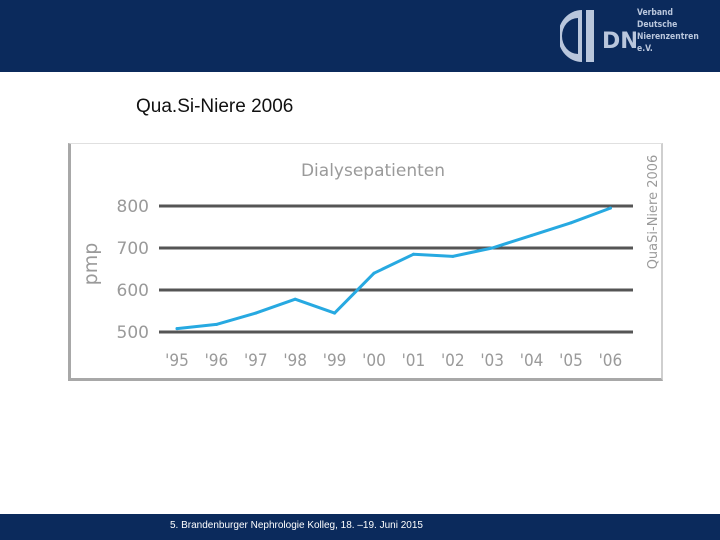 Image resolution: width=720 pixels, height=540 pixels. What do you see at coordinates (91, 264) in the screenshot?
I see `y-axis-label: pmp` at bounding box center [91, 264].